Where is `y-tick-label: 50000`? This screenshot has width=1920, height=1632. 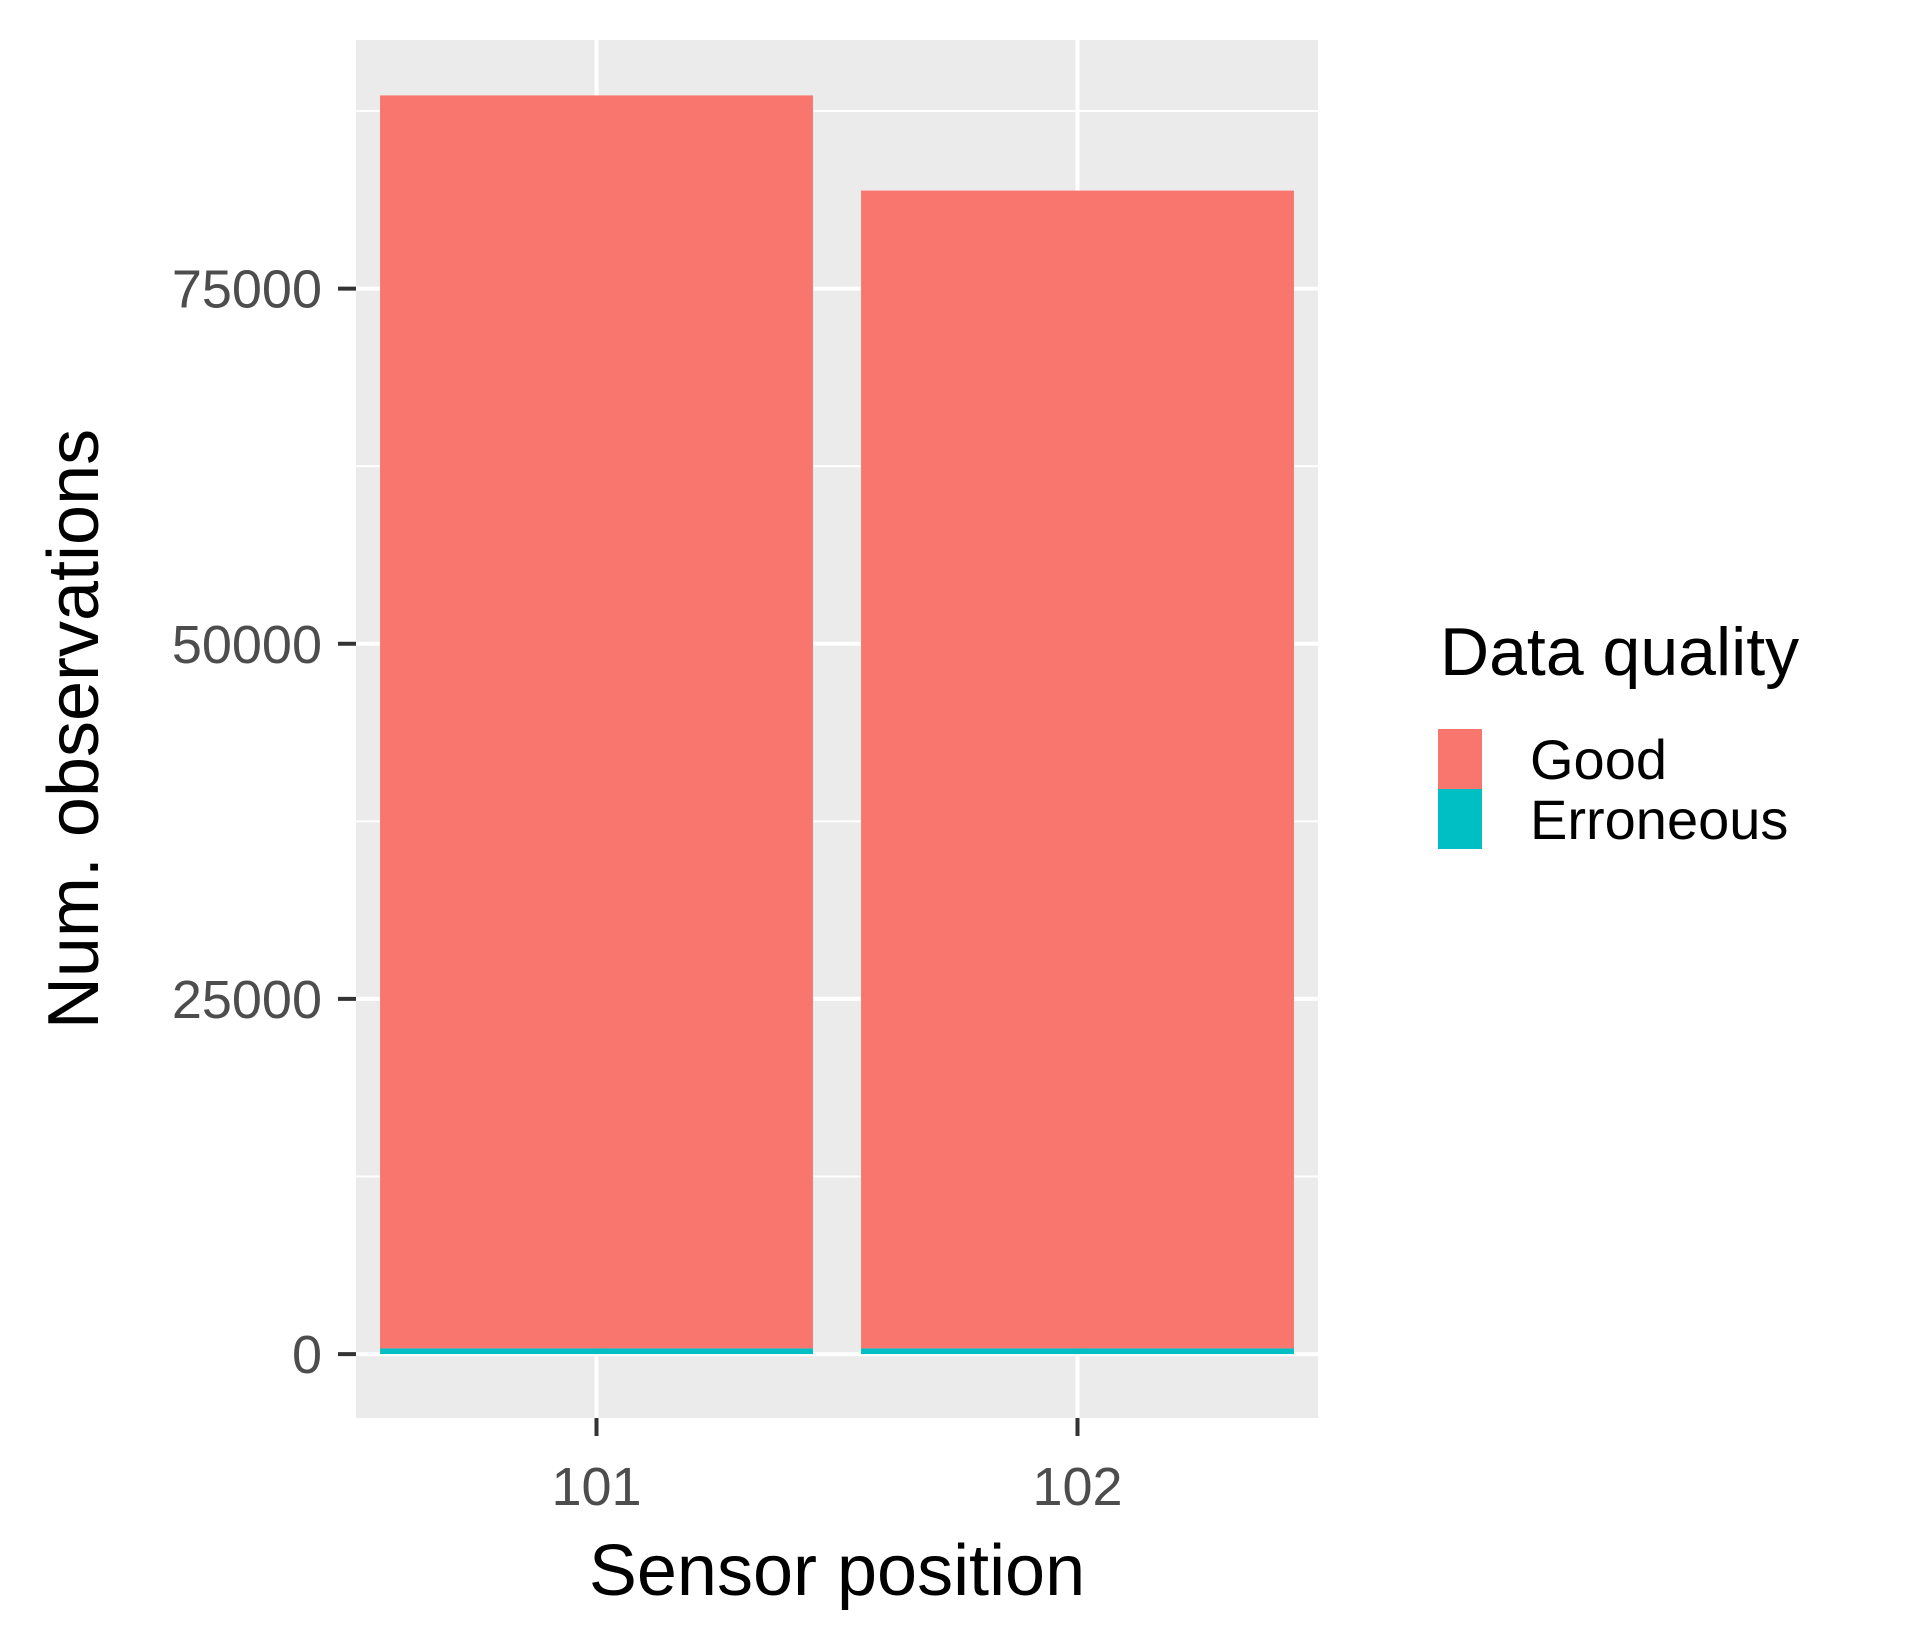
y-tick-label: 50000 is located at coordinates (247, 645).